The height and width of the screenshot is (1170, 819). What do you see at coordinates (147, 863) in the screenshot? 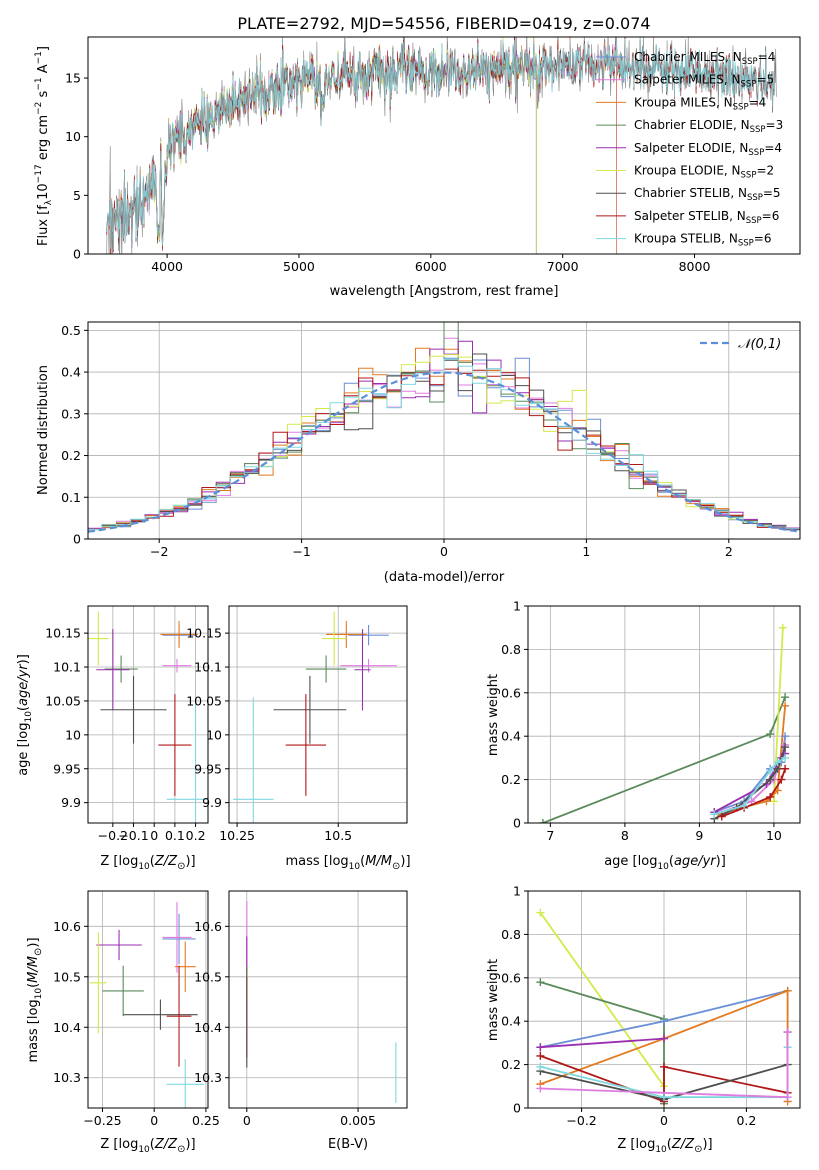
I see `ageZ-xlabel: Z [log10(Z/Z⊙)]` at bounding box center [147, 863].